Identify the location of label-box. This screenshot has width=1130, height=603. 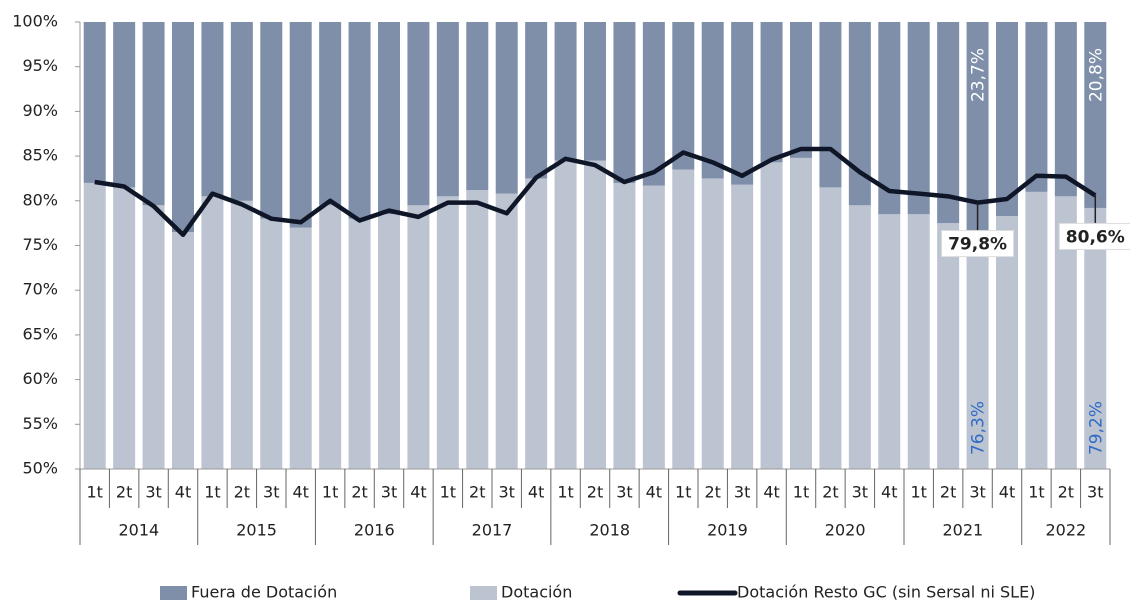
(978, 244).